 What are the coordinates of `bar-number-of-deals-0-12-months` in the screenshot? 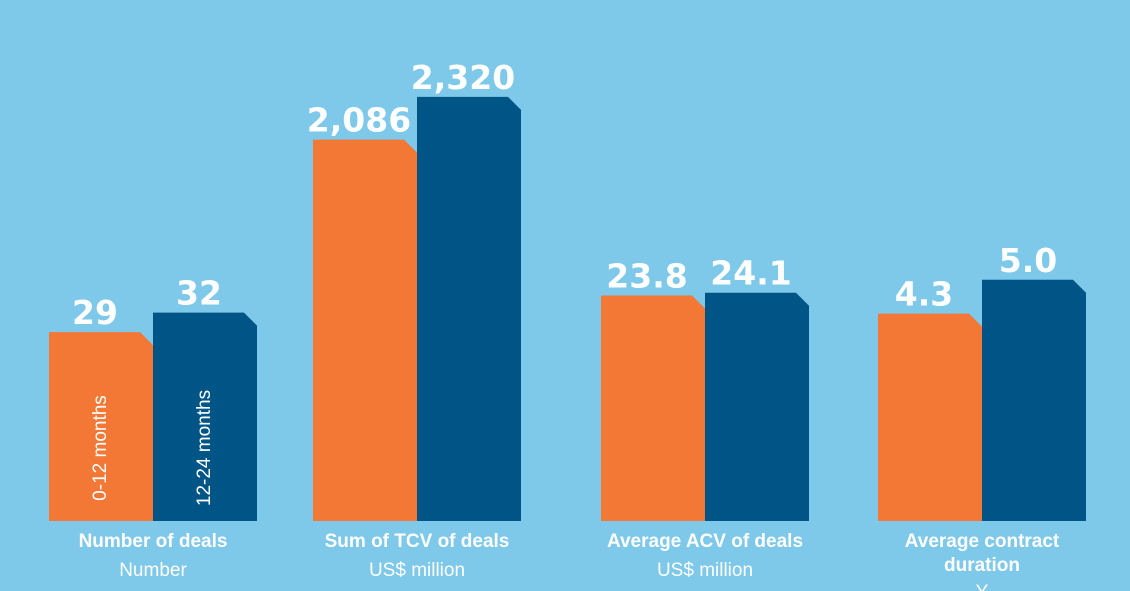 It's located at (101, 426).